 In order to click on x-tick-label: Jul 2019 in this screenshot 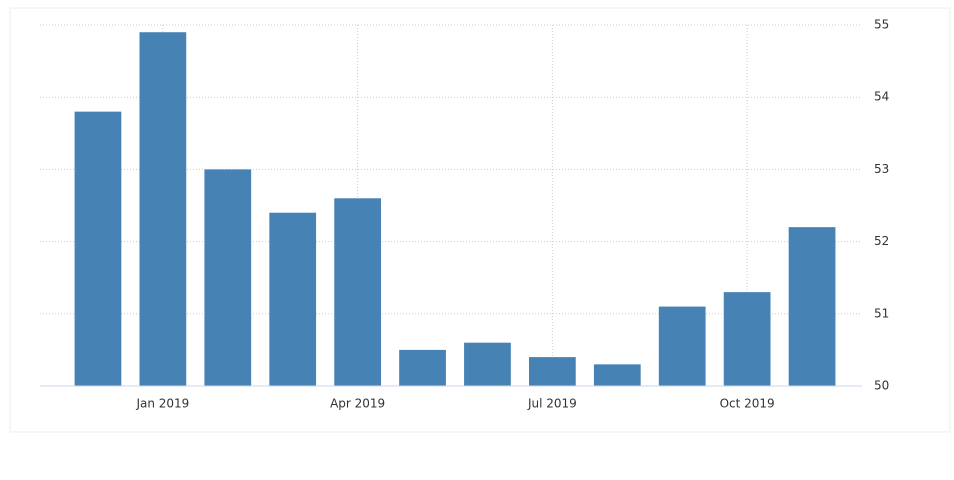, I will do `click(552, 404)`.